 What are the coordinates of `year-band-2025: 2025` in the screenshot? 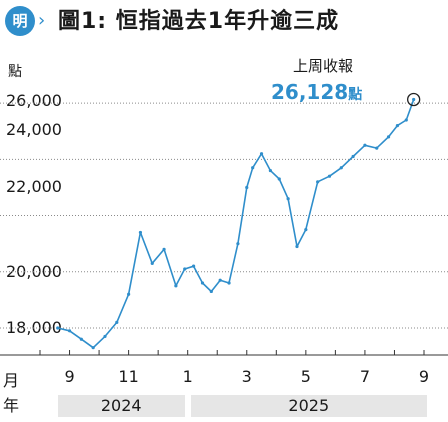 It's located at (308, 406).